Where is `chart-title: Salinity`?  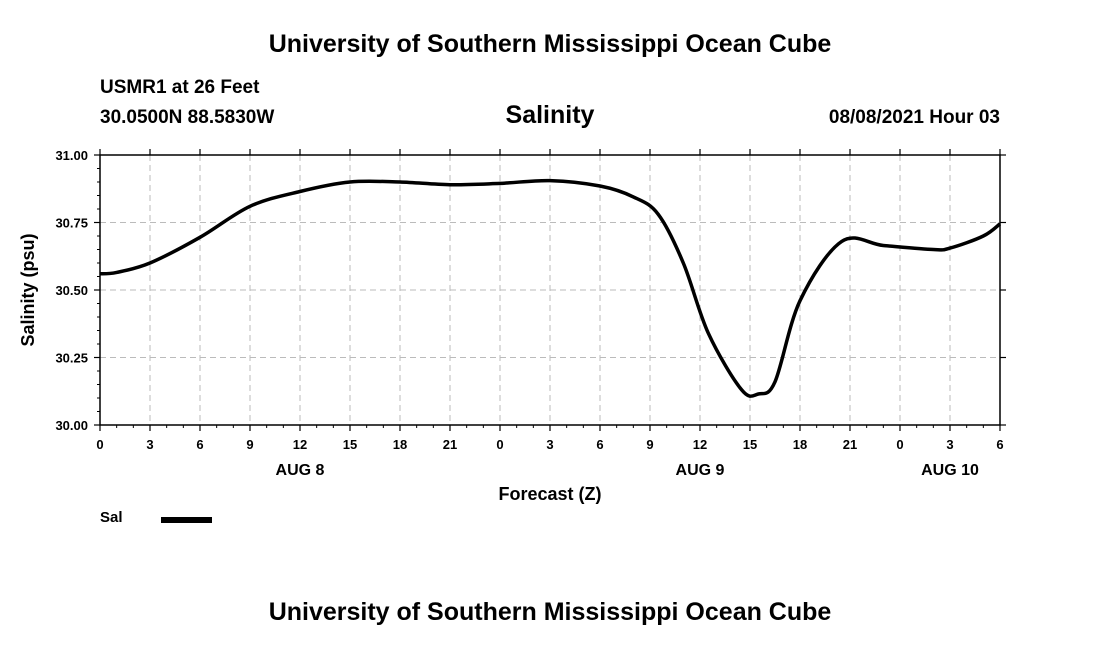 chart-title: Salinity is located at coordinates (550, 115).